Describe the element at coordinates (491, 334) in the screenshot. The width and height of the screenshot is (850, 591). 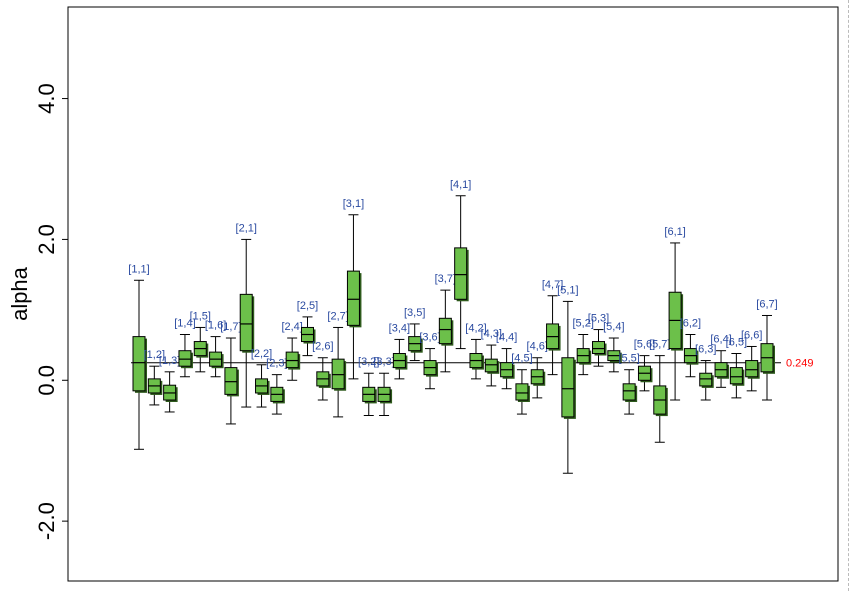
I see `box-label: [4,3]` at that location.